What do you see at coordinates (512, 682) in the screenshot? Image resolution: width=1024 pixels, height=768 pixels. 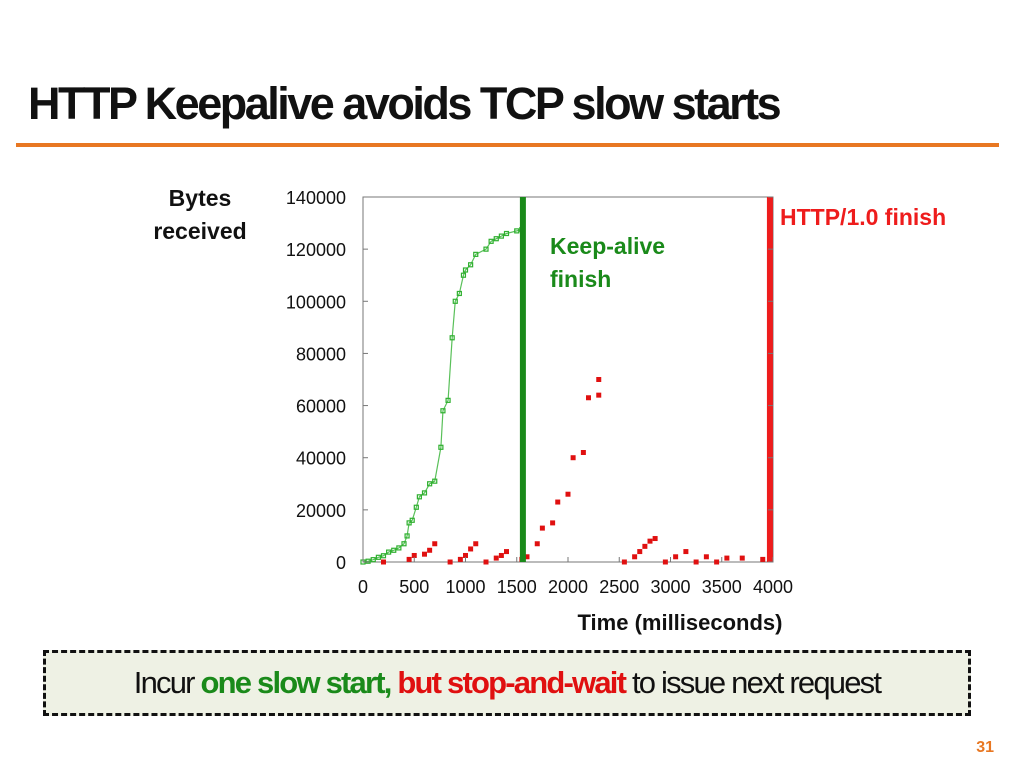 I see `callout-text-stop-and-wait: but stop-and-wait` at bounding box center [512, 682].